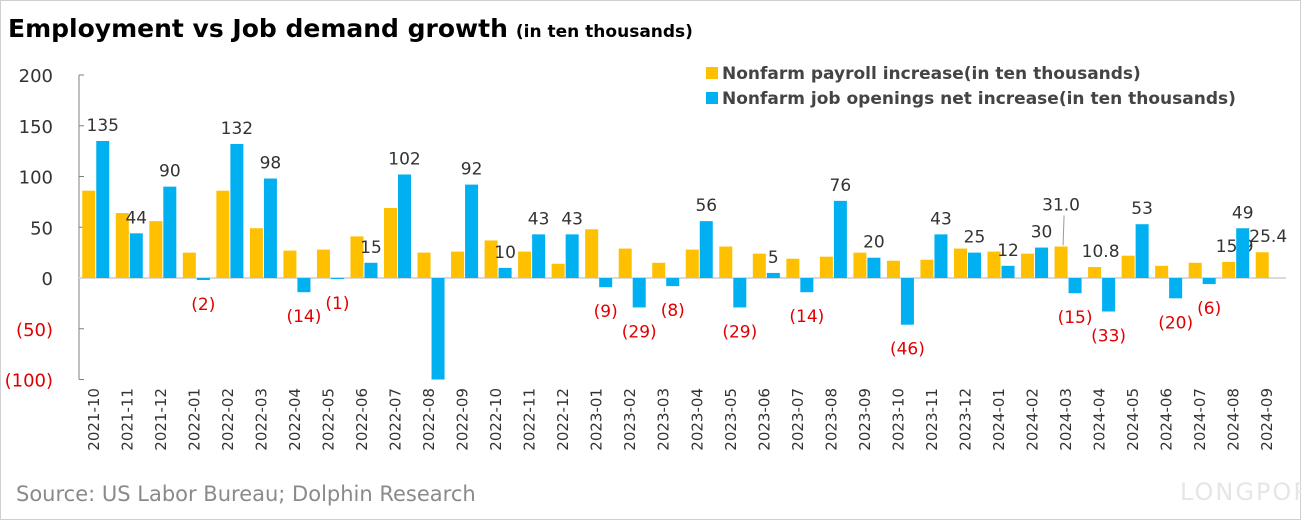 Image resolution: width=1301 pixels, height=520 pixels. What do you see at coordinates (170, 172) in the screenshot?
I see `data-label: 90` at bounding box center [170, 172].